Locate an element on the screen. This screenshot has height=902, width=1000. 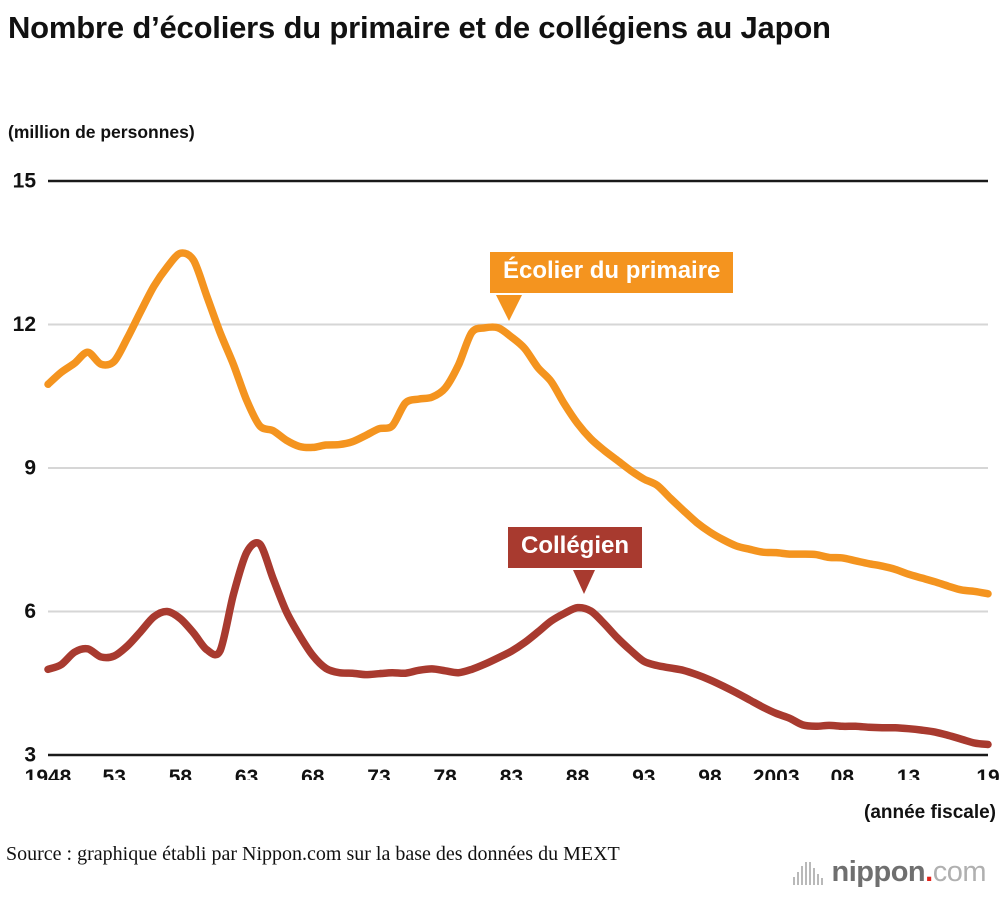
y-axis-tick-labels: 3 6 9 12 15 is located at coordinates (25, 468).